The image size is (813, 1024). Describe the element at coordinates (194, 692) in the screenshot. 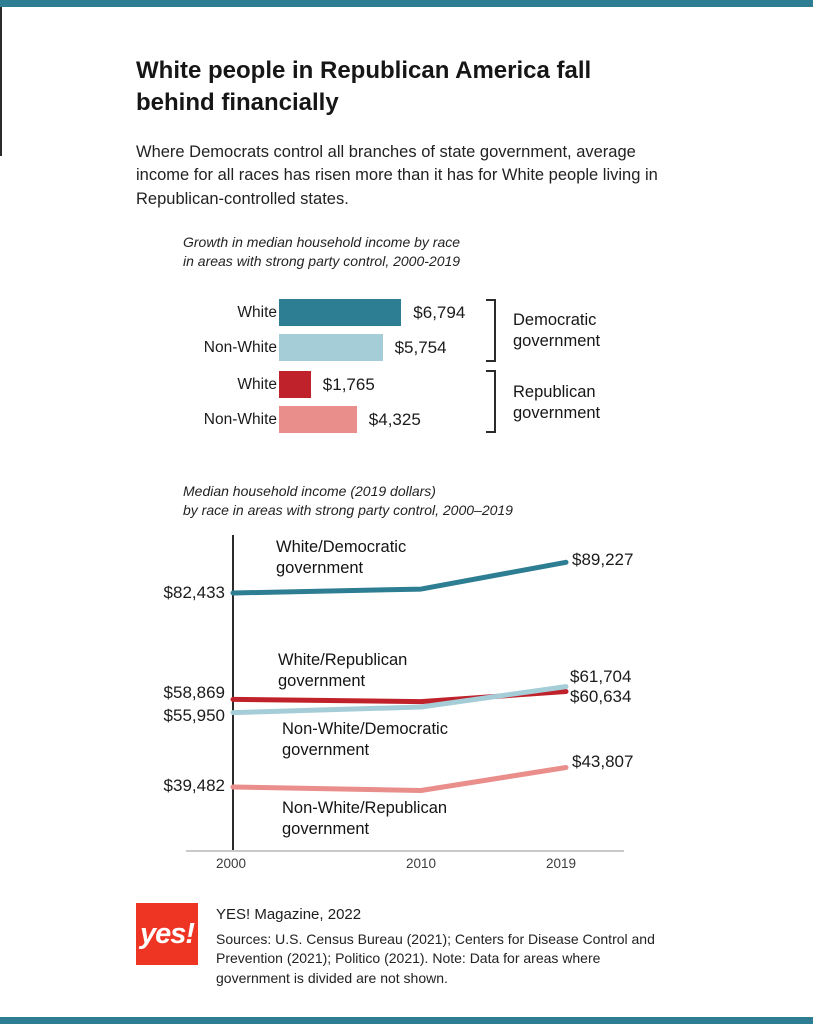

I see `start-label-white-republican: $58,869` at that location.